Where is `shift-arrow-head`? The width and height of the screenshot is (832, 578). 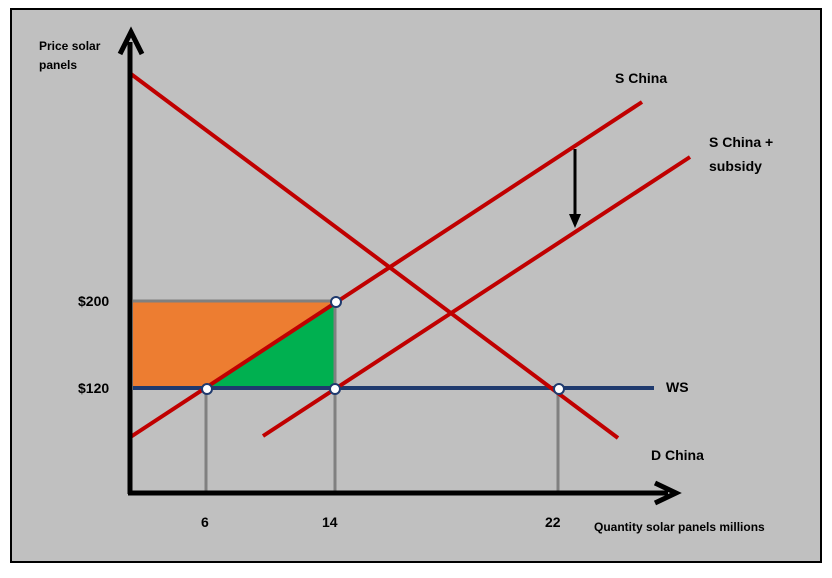
shift-arrow-head is located at coordinates (575, 221).